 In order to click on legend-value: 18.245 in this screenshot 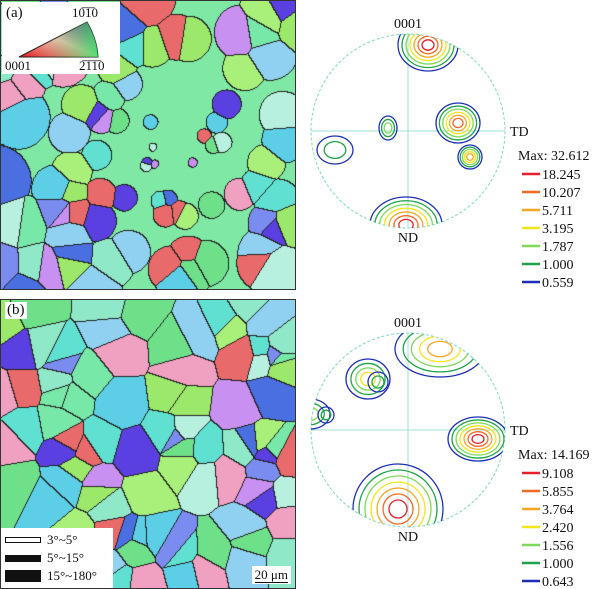, I will do `click(561, 175)`.